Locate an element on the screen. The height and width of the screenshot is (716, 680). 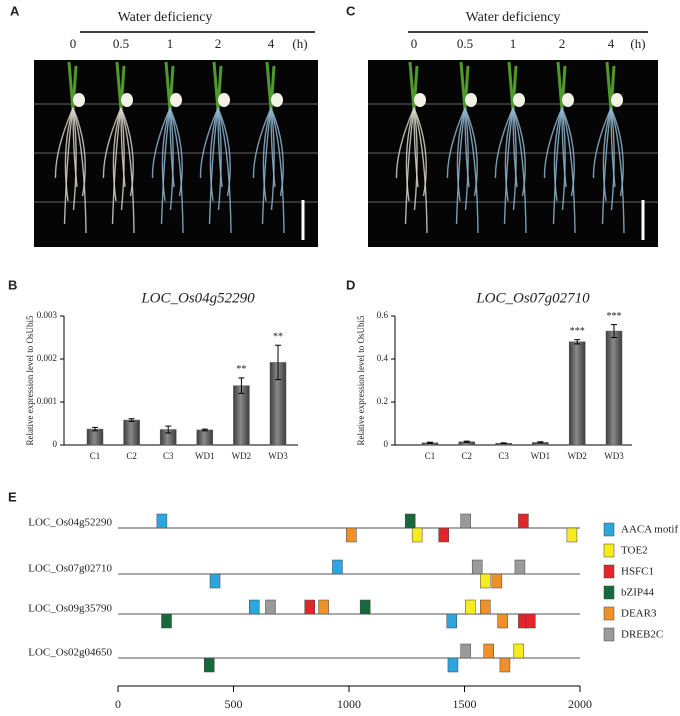
panel-label: E is located at coordinates (12, 496).